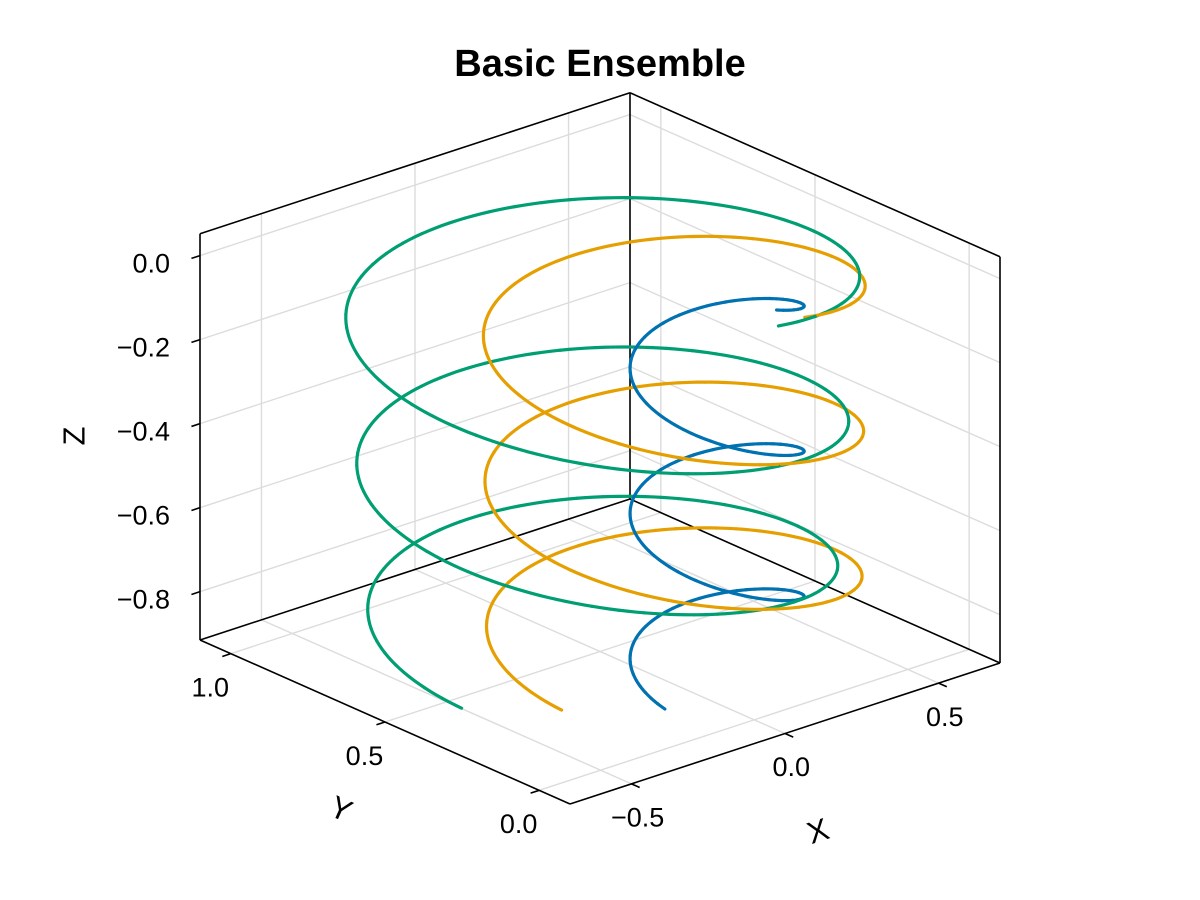 This screenshot has height=900, width=1200. I want to click on y-tick-label: 1.0, so click(211, 687).